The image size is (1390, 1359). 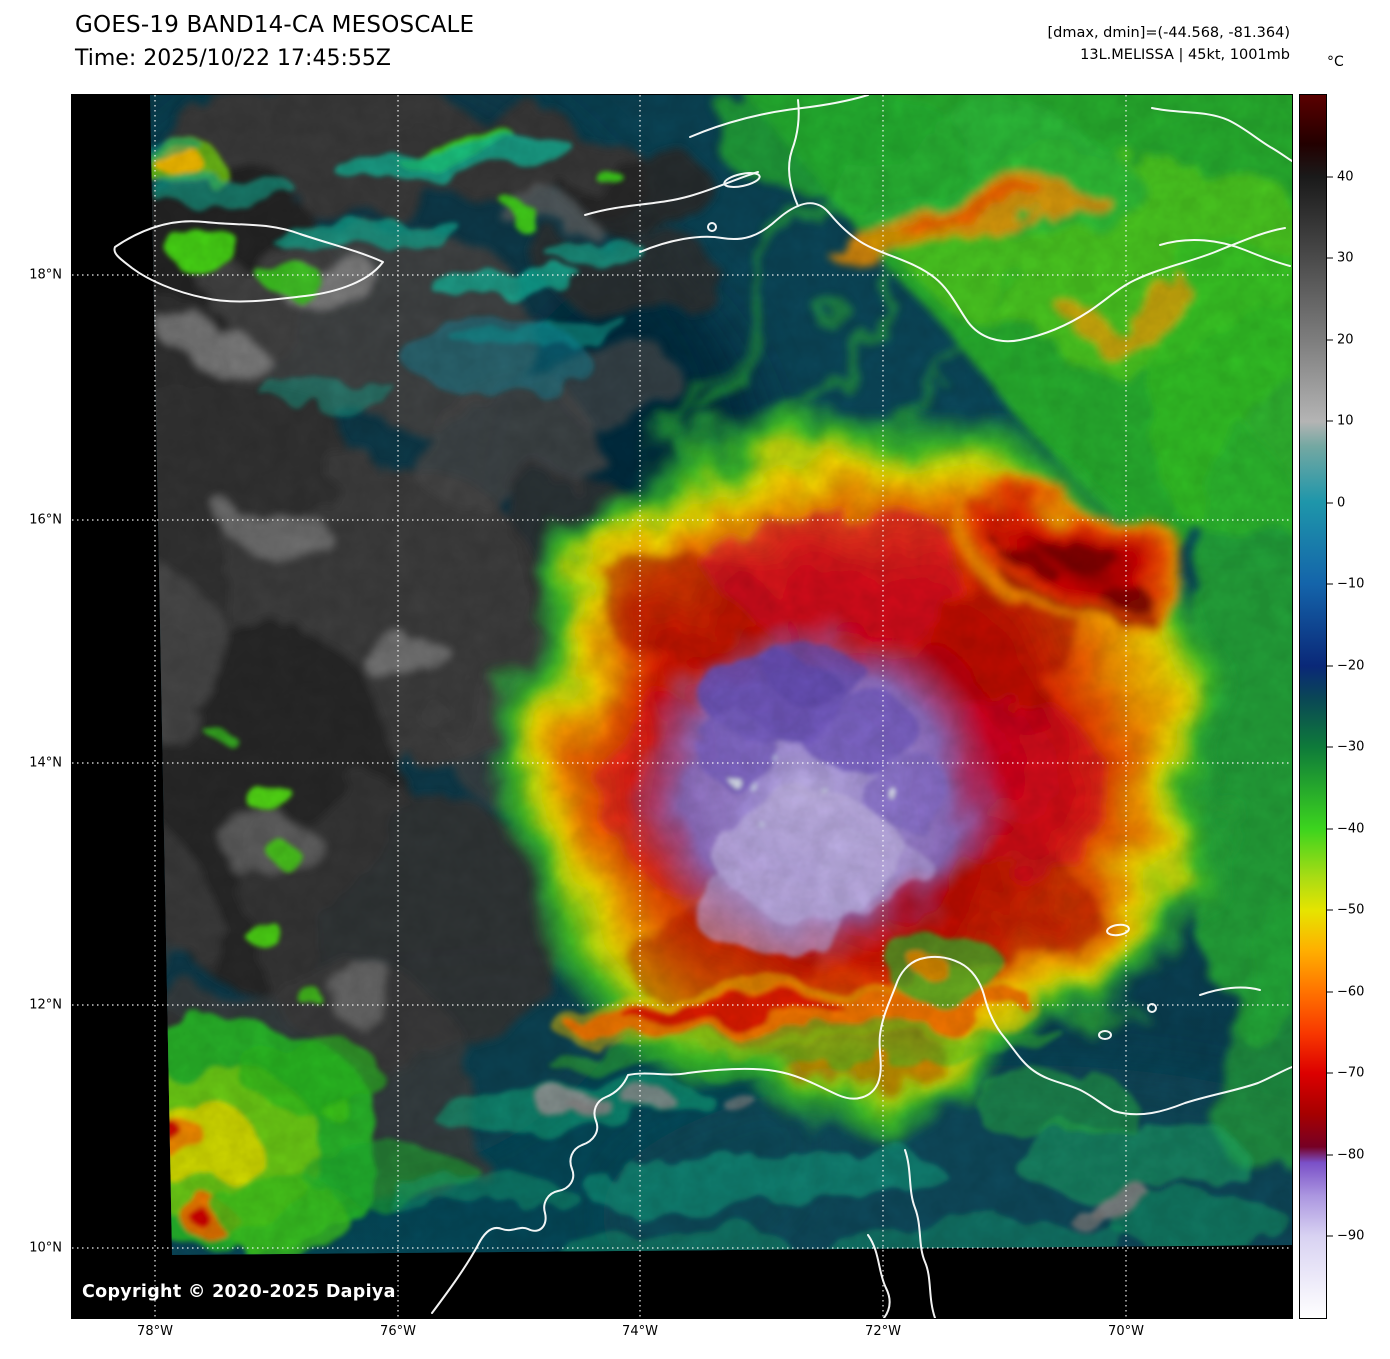 I want to click on coast-jamaica, so click(x=248, y=261).